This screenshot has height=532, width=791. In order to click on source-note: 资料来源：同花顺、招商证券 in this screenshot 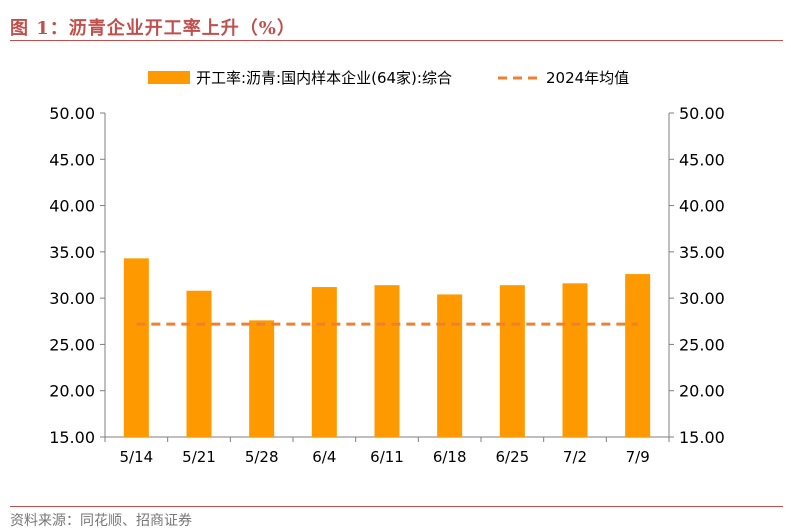, I will do `click(101, 521)`.